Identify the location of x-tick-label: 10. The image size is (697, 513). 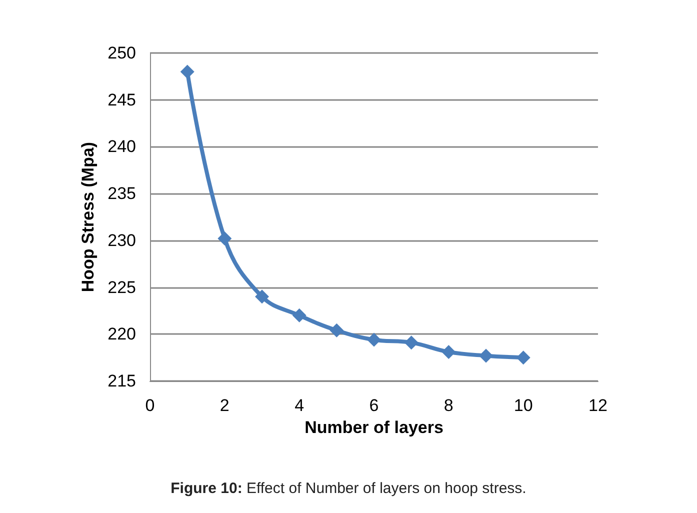
(523, 405).